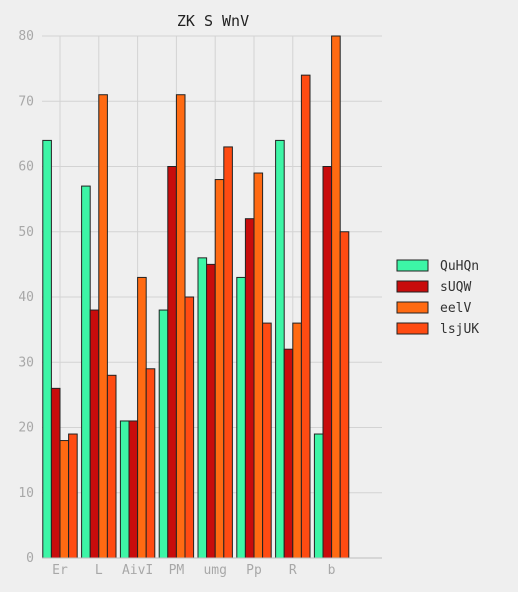 This screenshot has height=592, width=518. I want to click on chart-title: ZK S WnV, so click(213, 21).